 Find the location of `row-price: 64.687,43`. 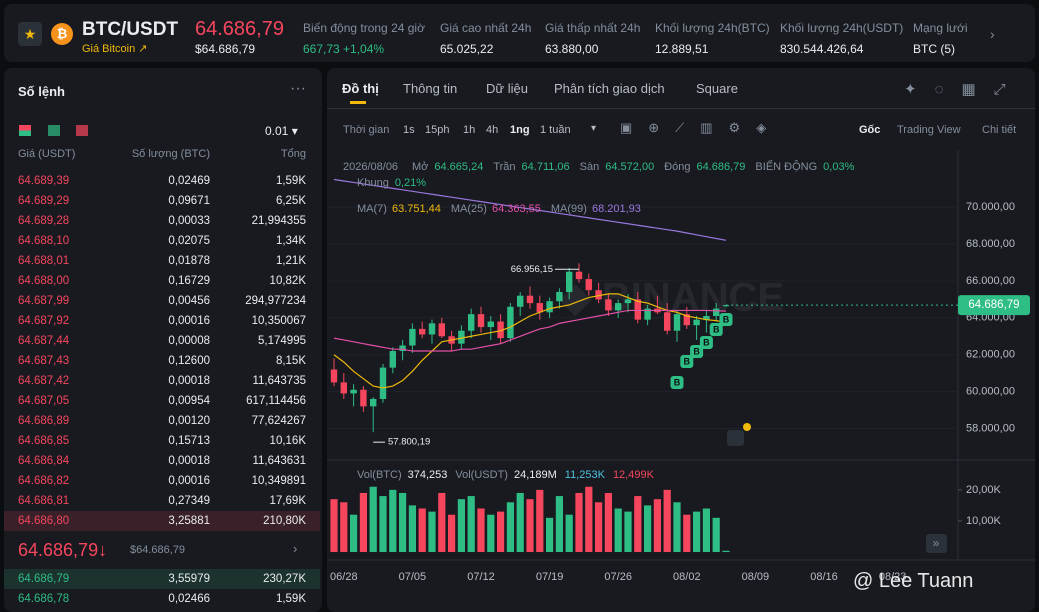

row-price: 64.687,43 is located at coordinates (44, 361).